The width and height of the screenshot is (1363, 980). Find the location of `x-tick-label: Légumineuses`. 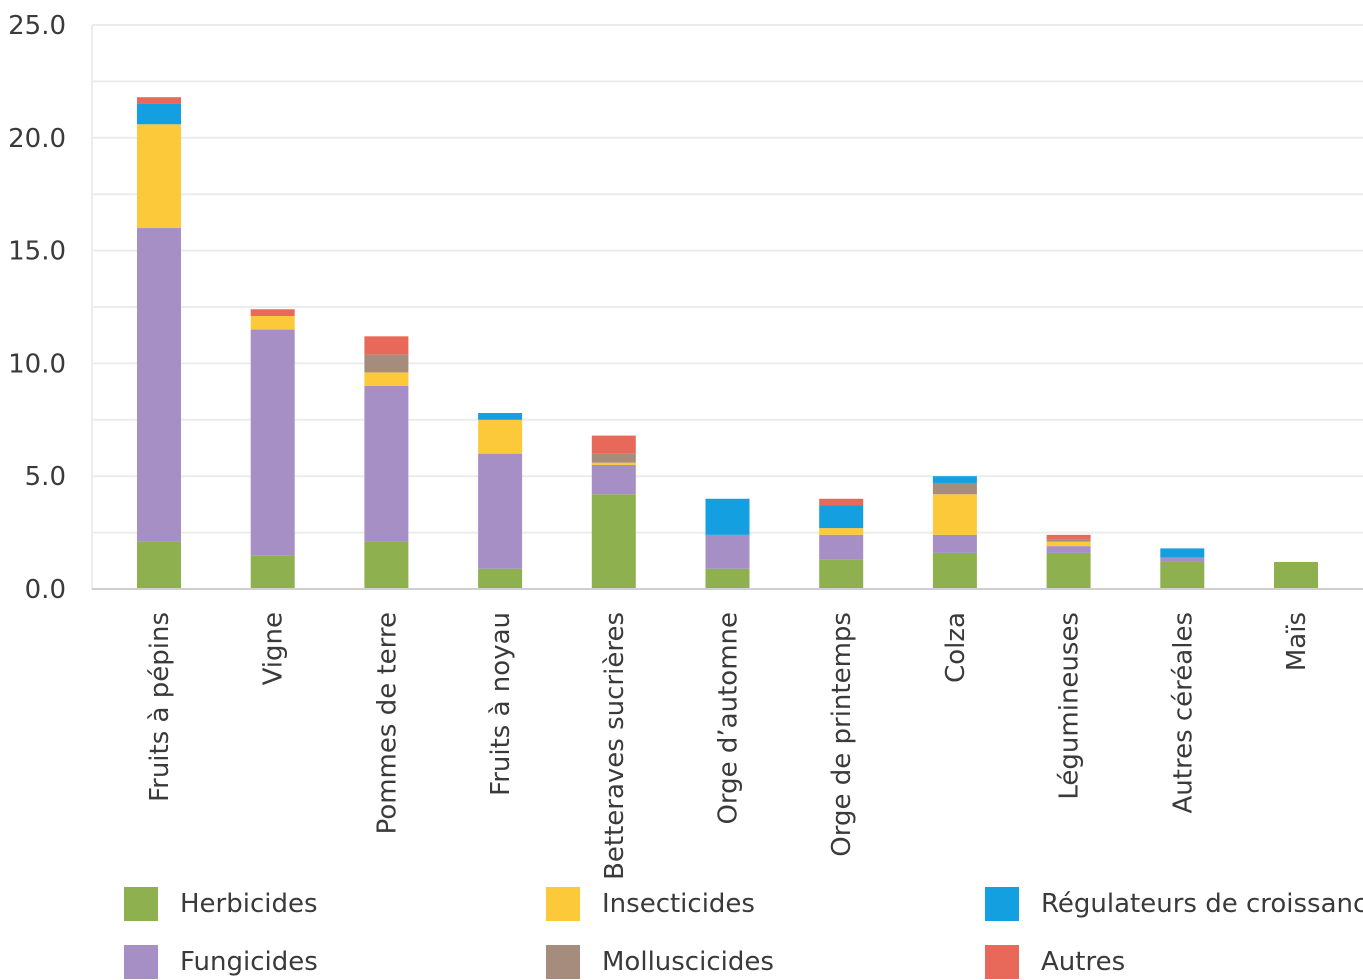

x-tick-label: Légumineuses is located at coordinates (1070, 706).